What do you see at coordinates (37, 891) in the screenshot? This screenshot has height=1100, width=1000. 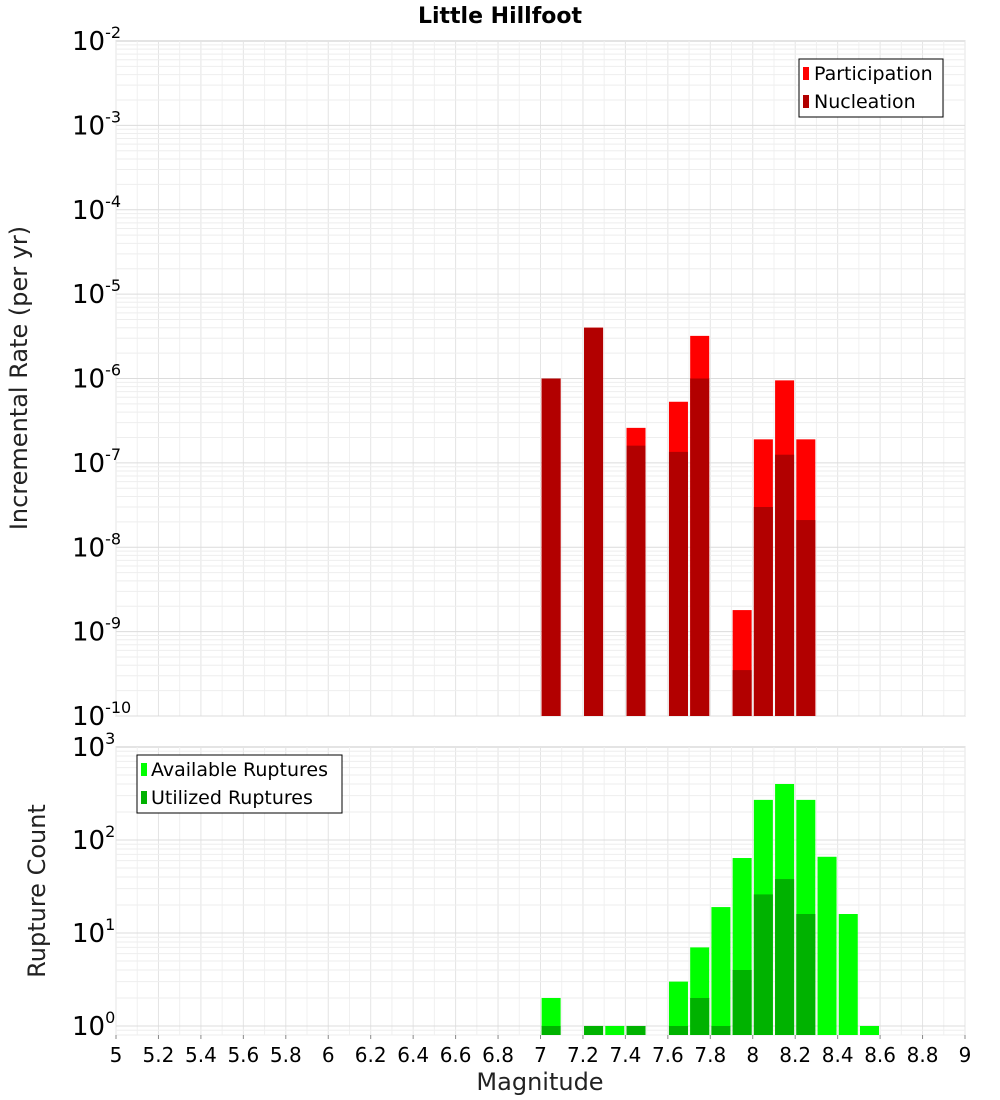 I see `count-y-axis-label: Rupture Count` at bounding box center [37, 891].